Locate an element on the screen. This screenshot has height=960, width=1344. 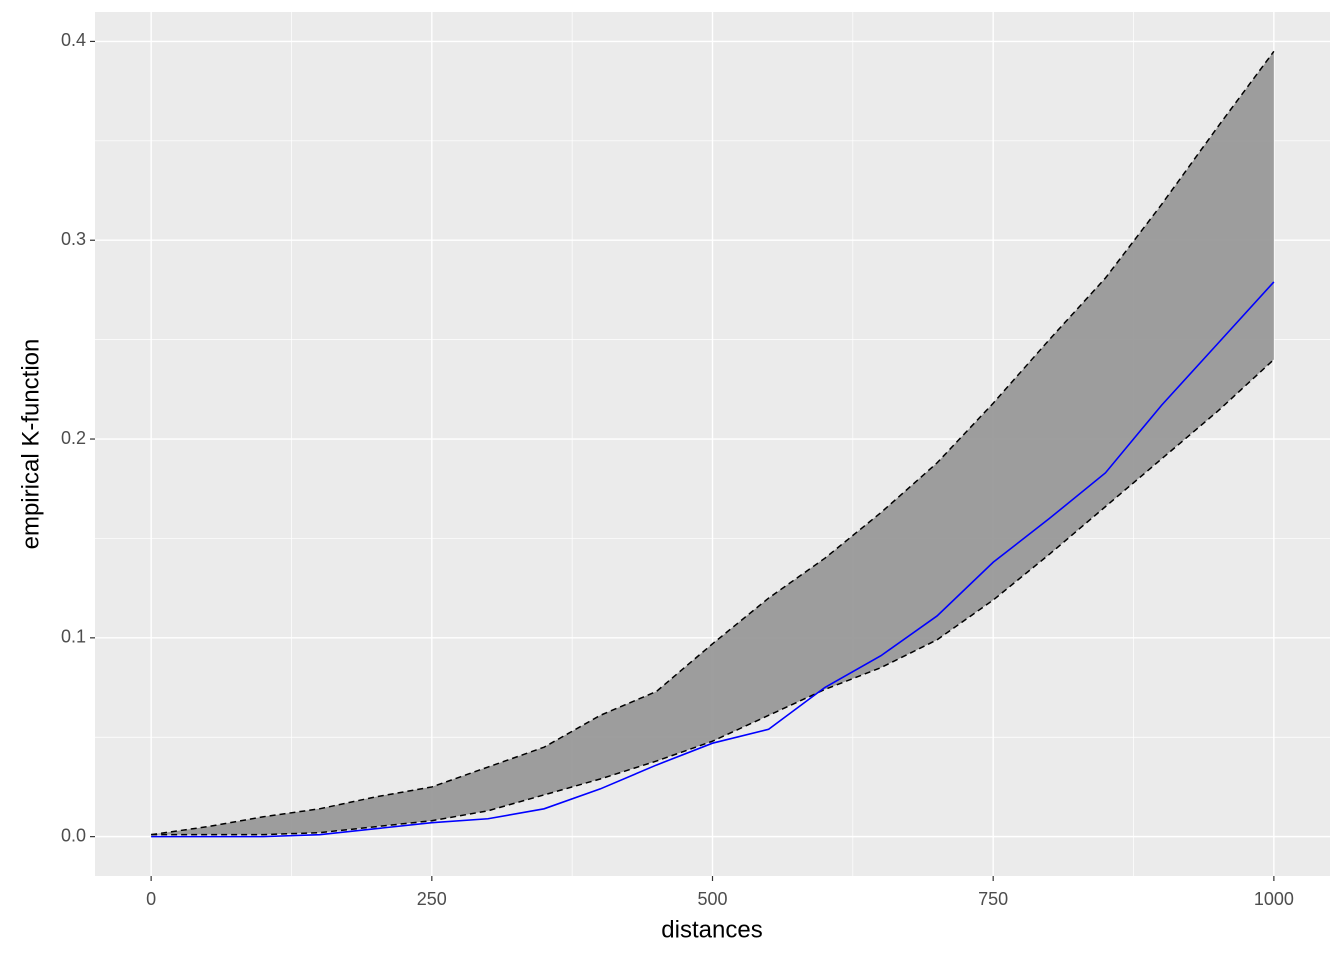
y-tick-label: 0.4 is located at coordinates (73, 40).